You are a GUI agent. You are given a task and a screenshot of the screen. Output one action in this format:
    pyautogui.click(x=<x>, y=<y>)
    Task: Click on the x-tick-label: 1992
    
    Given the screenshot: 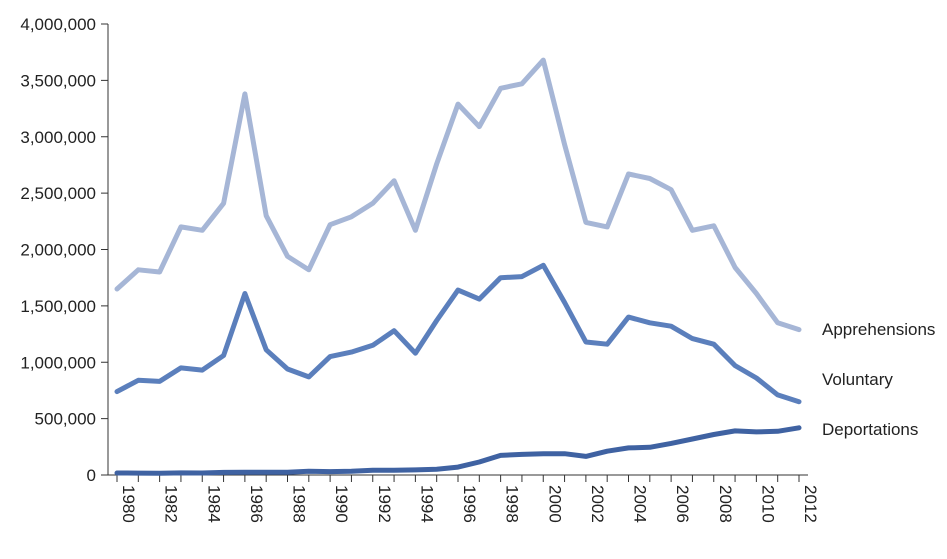 What is the action you would take?
    pyautogui.click(x=384, y=504)
    